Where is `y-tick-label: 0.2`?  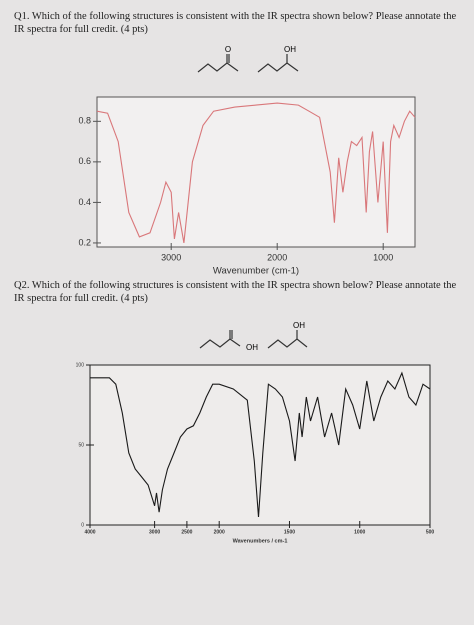 y-tick-label: 0.2 is located at coordinates (84, 242).